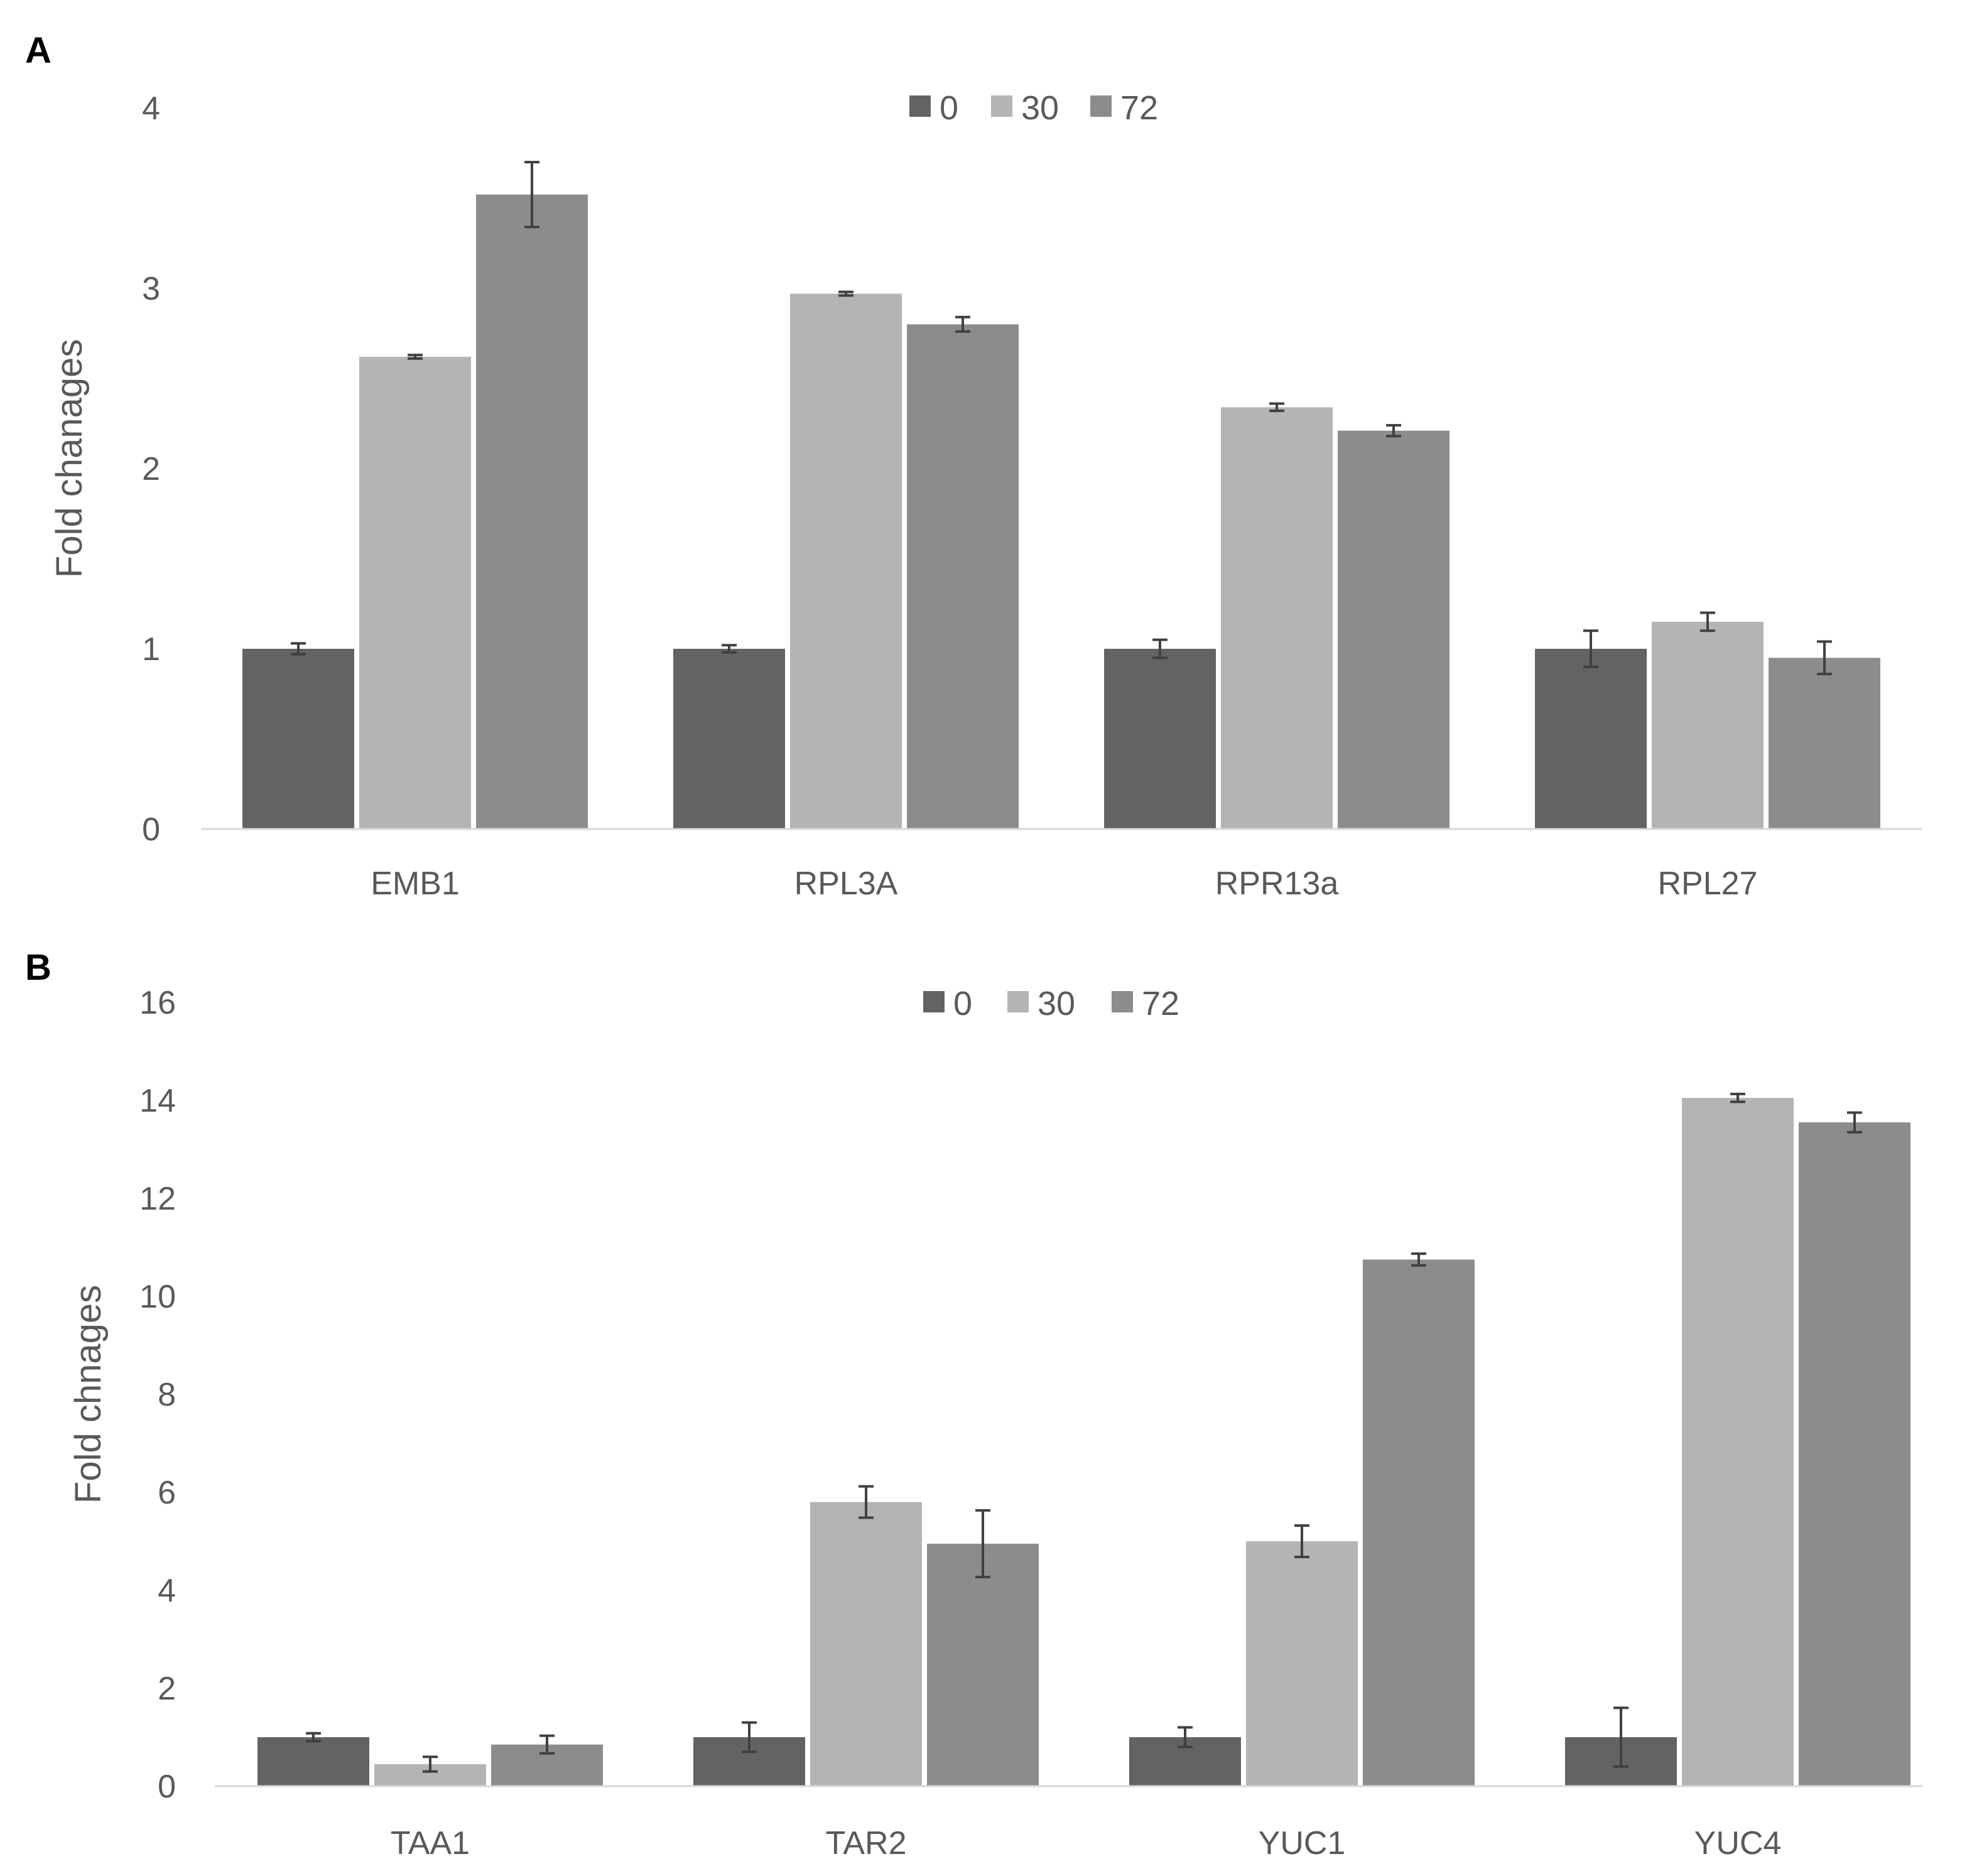 The image size is (1967, 1876). What do you see at coordinates (151, 289) in the screenshot?
I see `y-tick-label-a-3: 3` at bounding box center [151, 289].